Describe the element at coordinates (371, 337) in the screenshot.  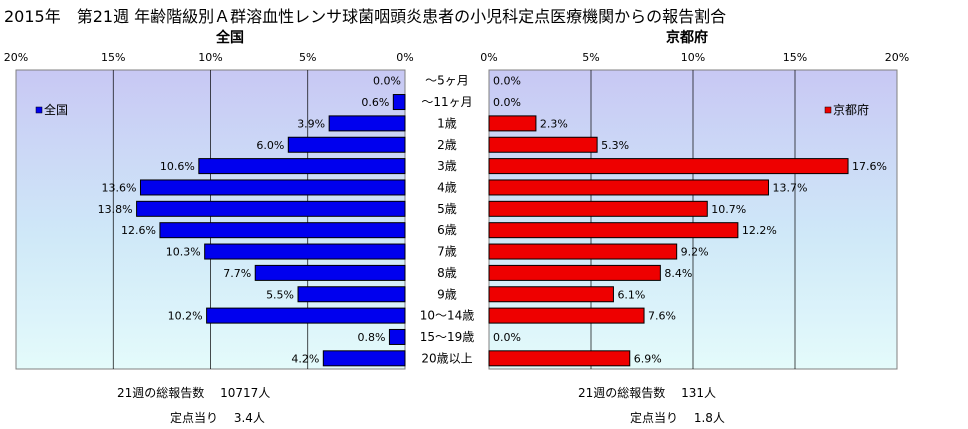
I see `left-data-label: 0.8%` at that location.